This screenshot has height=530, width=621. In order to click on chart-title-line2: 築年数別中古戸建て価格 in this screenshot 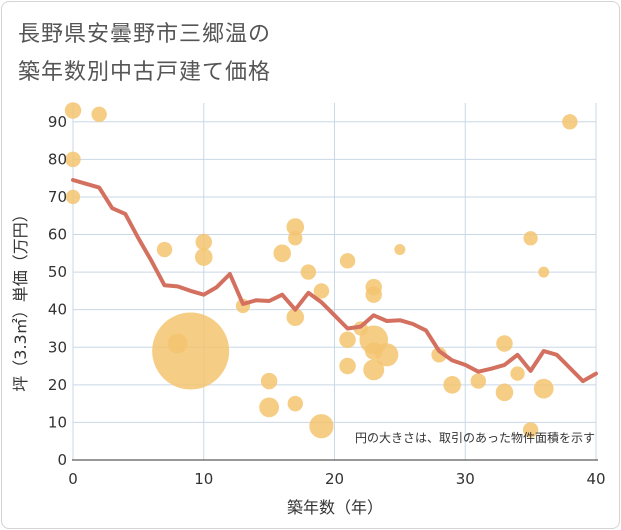, I will do `click(145, 72)`.